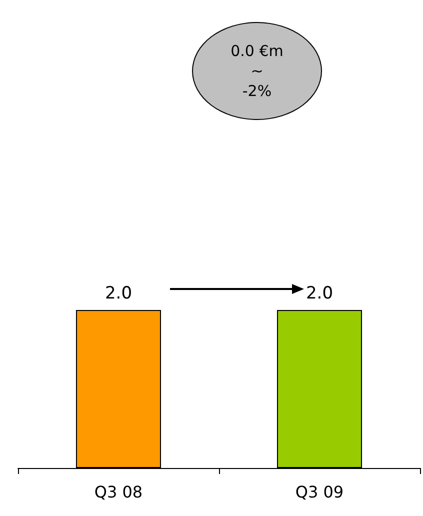 The height and width of the screenshot is (516, 423). I want to click on ellipse-callout: 0.0 €m ~ -2%, so click(257, 71).